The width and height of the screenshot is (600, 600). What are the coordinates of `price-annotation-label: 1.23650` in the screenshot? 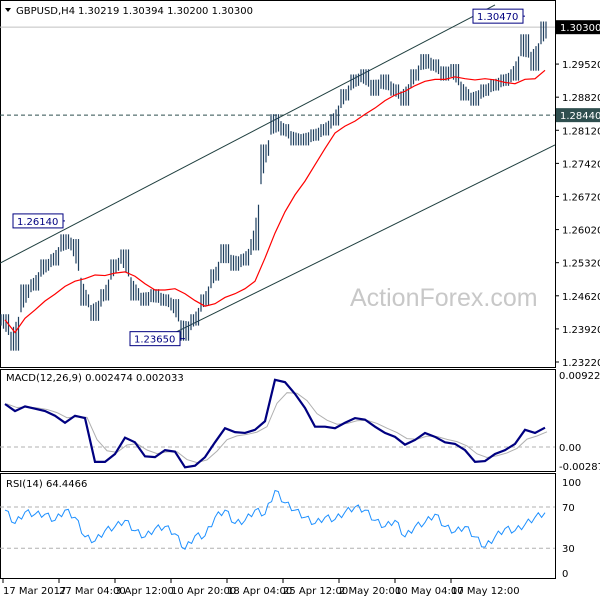 It's located at (154, 340).